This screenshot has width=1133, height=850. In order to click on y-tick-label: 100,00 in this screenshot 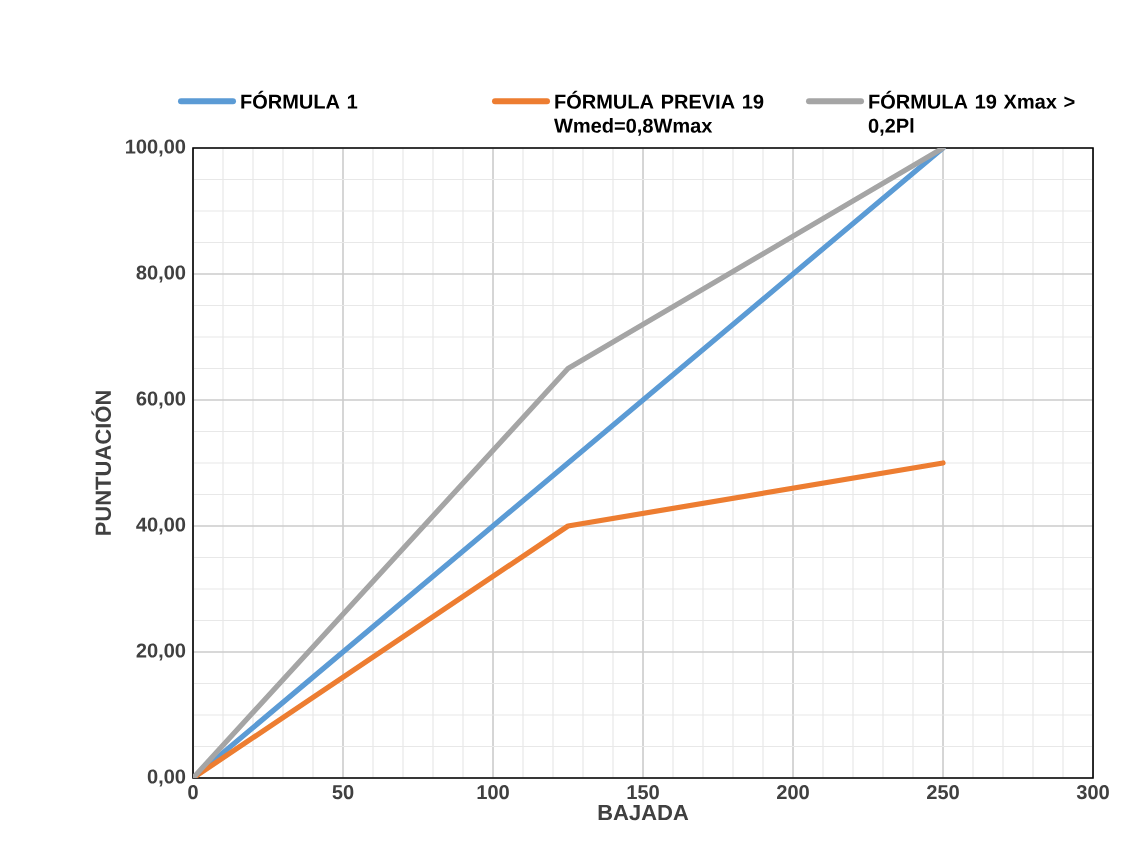, I will do `click(156, 148)`.